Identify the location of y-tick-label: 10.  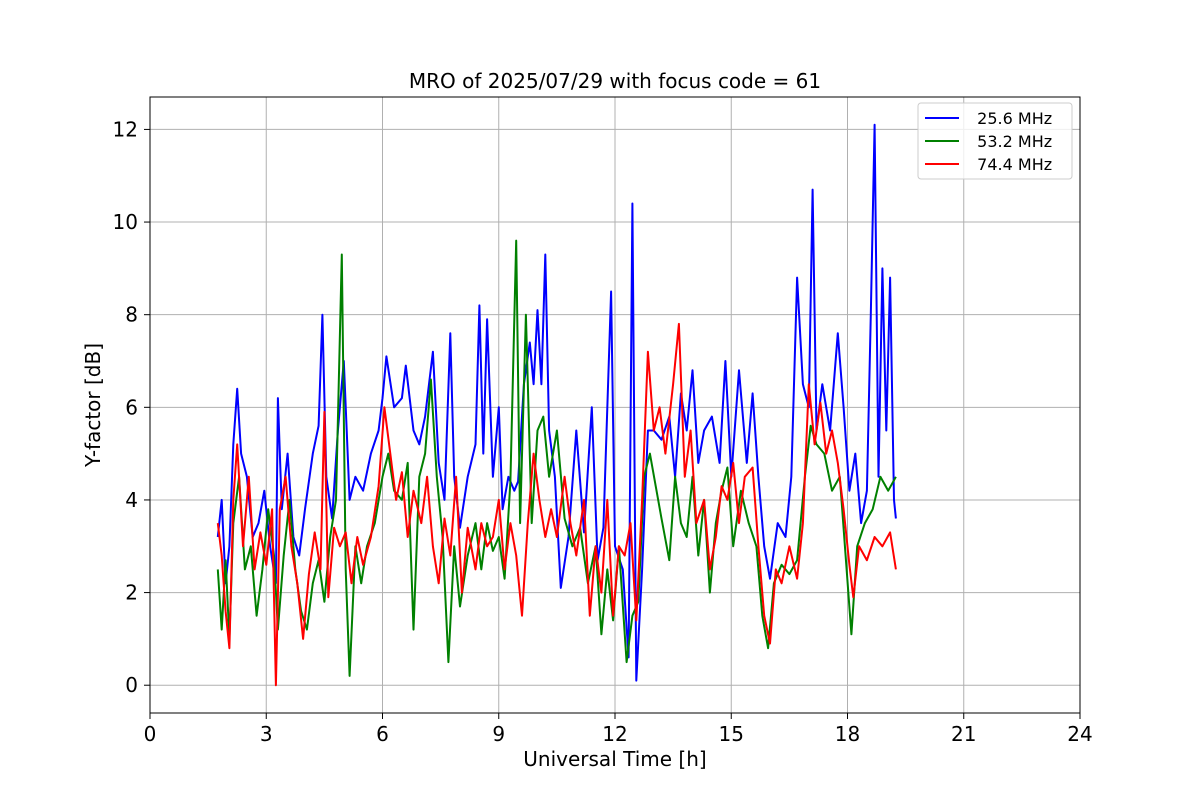
(125, 222).